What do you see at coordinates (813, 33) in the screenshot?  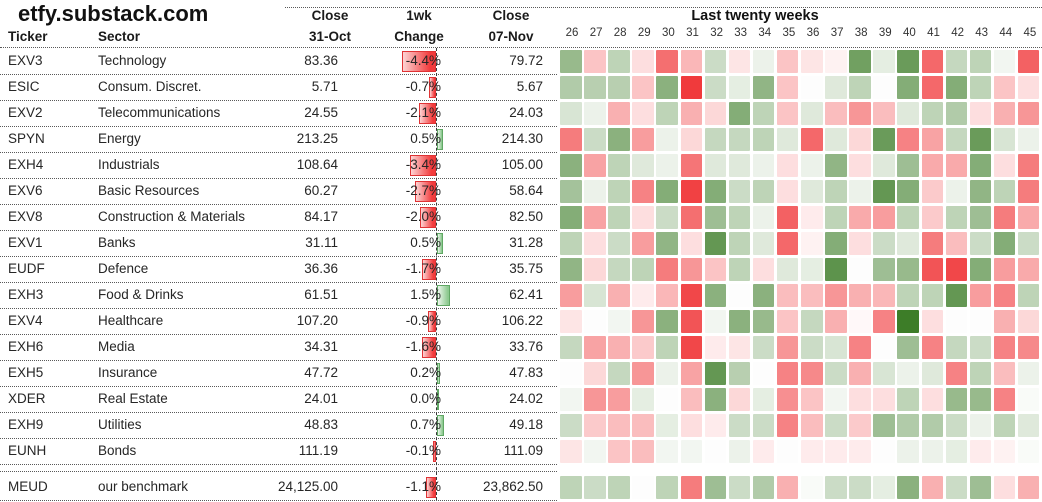 I see `week-label: 36` at bounding box center [813, 33].